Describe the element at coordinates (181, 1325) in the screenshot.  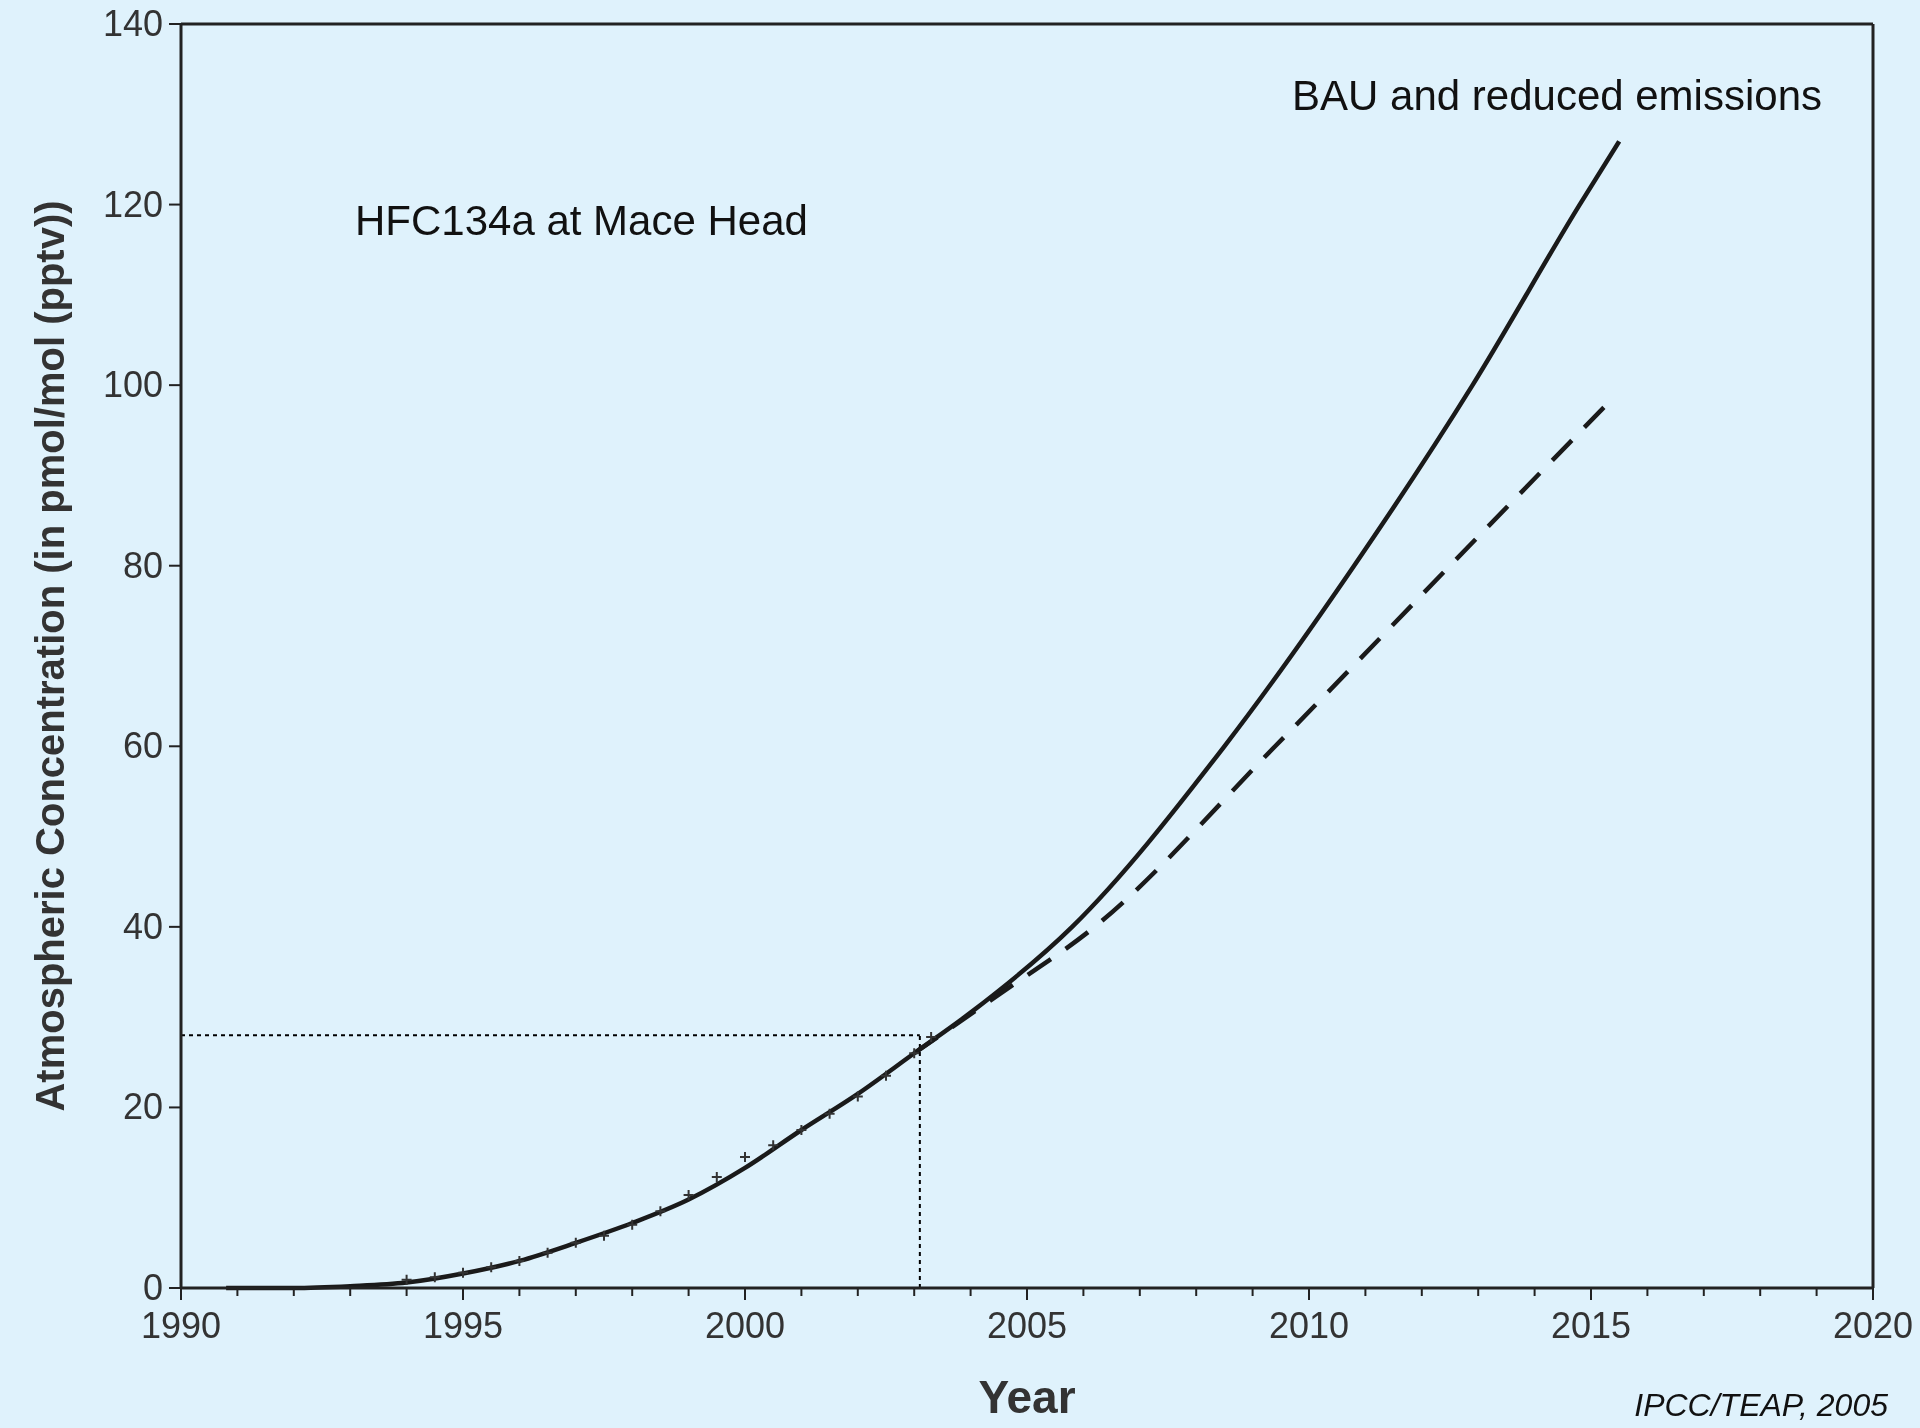
I see `x-tick-label: 1990` at that location.